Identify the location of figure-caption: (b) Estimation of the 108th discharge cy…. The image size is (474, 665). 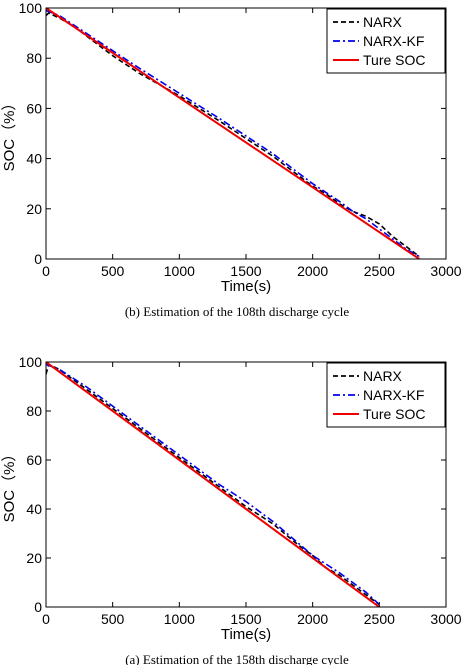
(237, 311).